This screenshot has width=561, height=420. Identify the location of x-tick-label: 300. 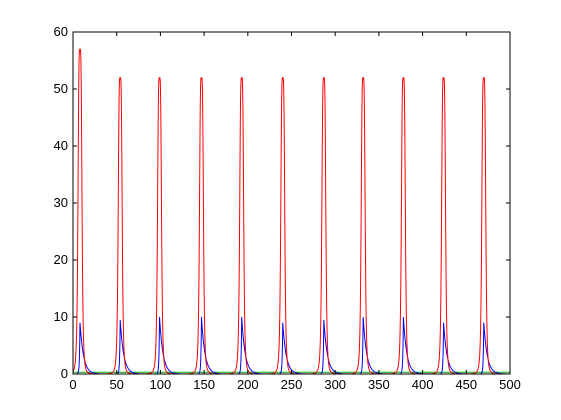
(335, 384).